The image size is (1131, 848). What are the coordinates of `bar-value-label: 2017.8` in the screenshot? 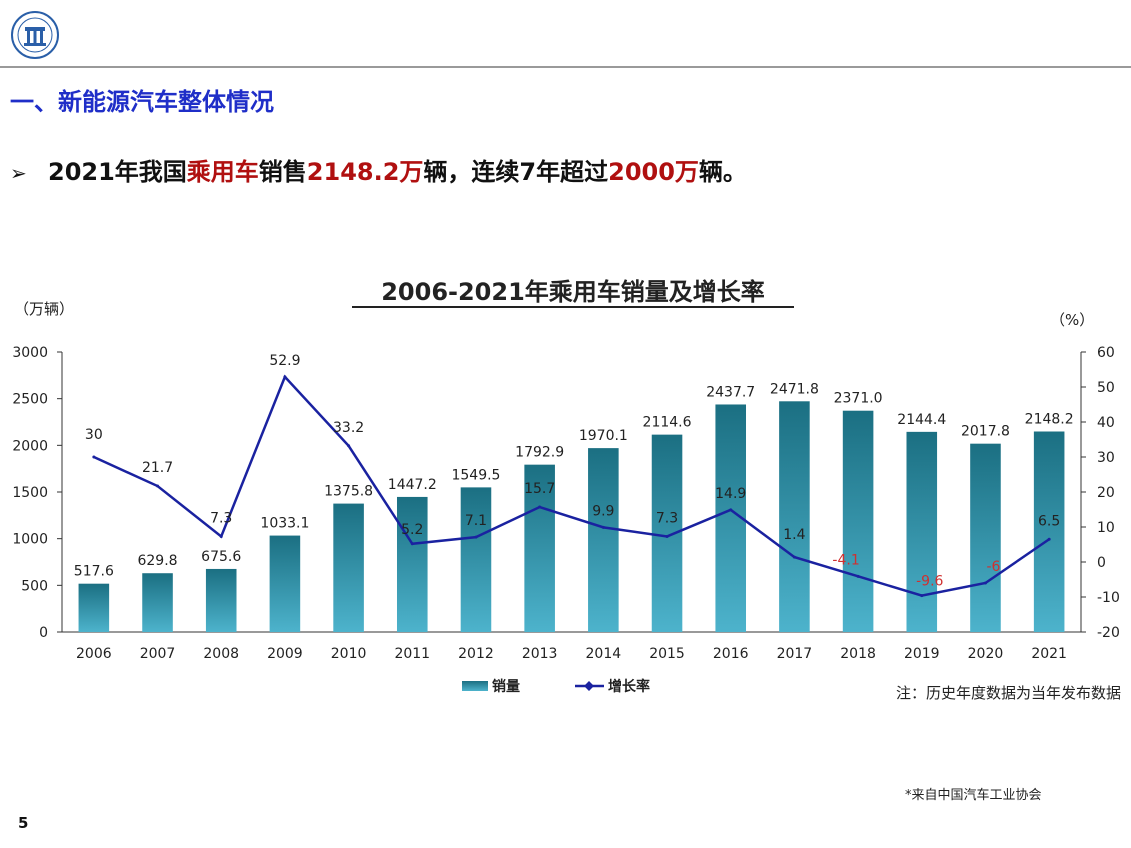 It's located at (985, 432).